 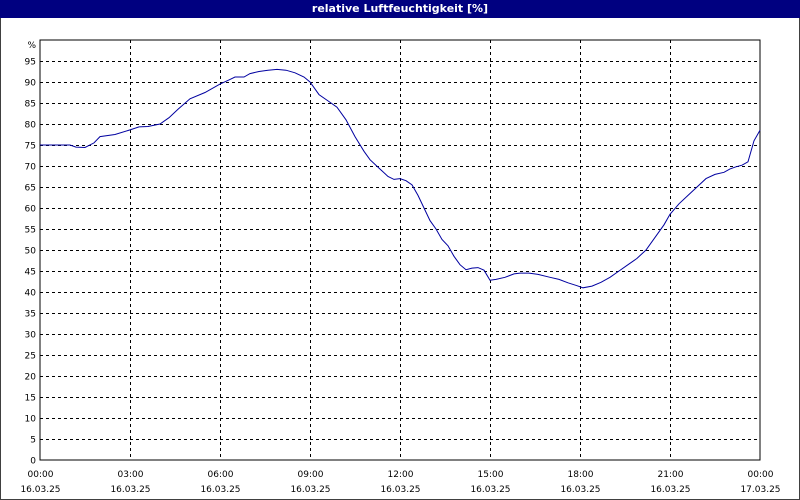 I want to click on y-tick-label: 80, so click(x=31, y=126).